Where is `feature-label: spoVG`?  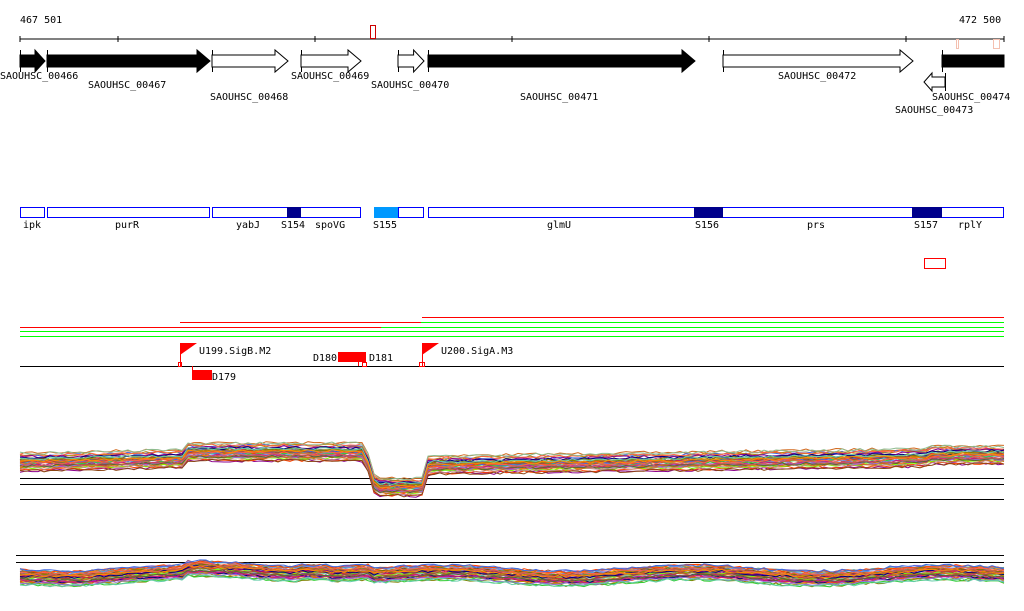 feature-label: spoVG is located at coordinates (330, 225).